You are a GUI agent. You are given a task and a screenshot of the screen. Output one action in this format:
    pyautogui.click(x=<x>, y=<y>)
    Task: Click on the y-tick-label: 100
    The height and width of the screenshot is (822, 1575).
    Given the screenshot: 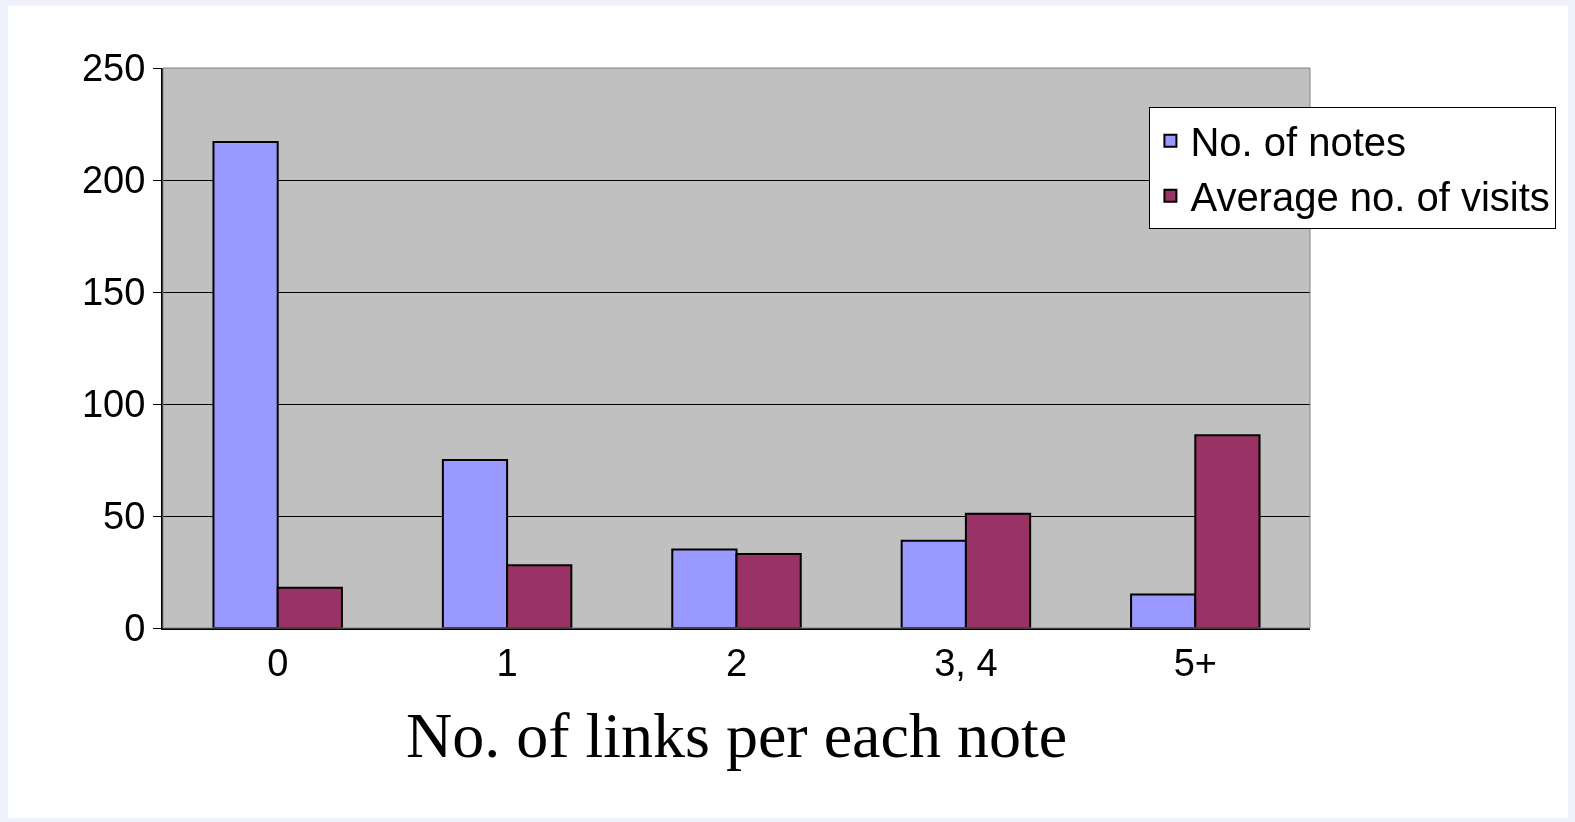 What is the action you would take?
    pyautogui.click(x=113, y=404)
    